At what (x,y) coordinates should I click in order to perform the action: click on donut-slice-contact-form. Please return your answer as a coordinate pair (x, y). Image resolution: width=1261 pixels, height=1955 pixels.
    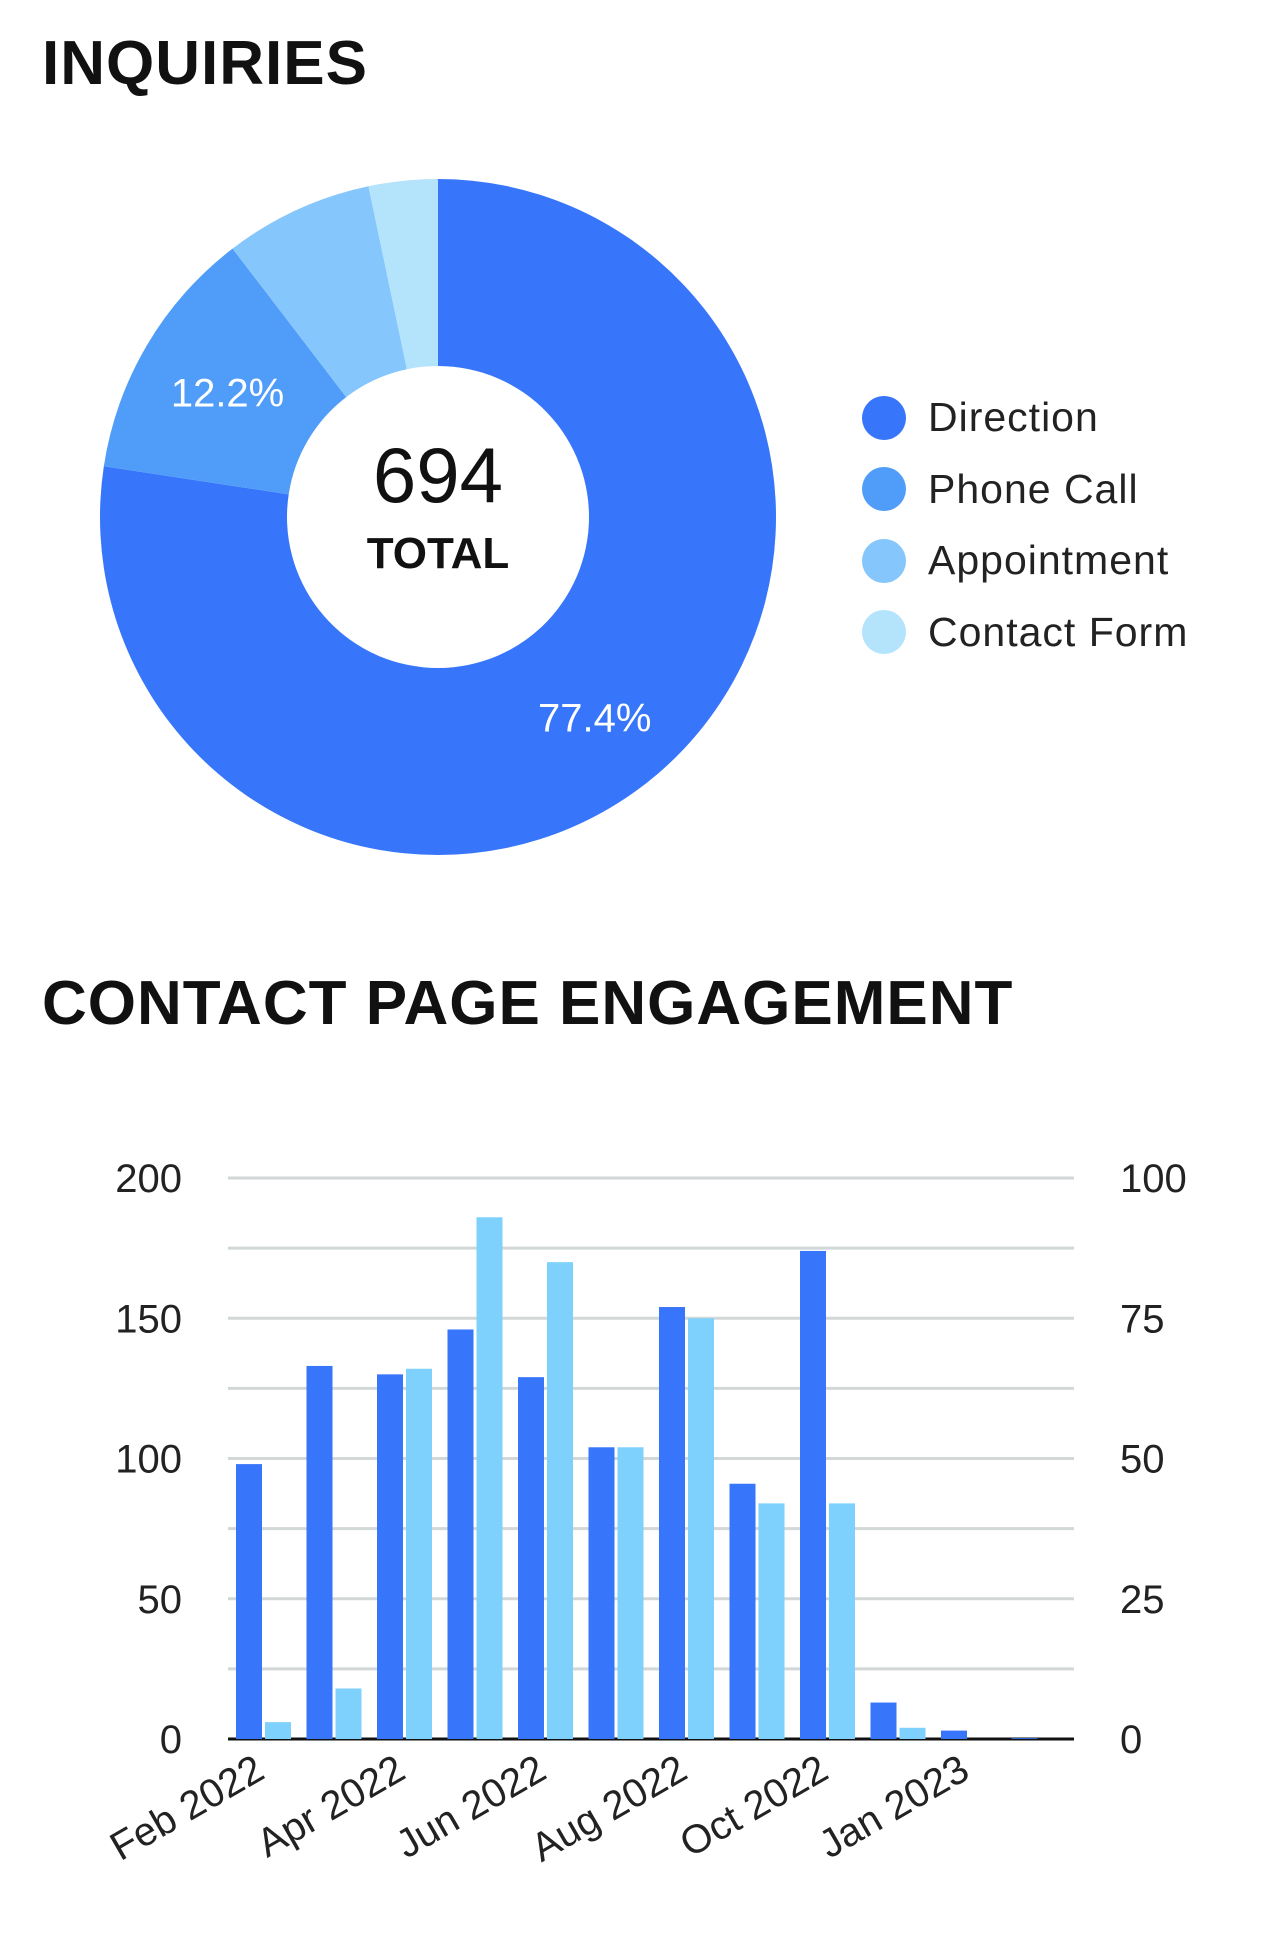
    Looking at the image, I should click on (403, 274).